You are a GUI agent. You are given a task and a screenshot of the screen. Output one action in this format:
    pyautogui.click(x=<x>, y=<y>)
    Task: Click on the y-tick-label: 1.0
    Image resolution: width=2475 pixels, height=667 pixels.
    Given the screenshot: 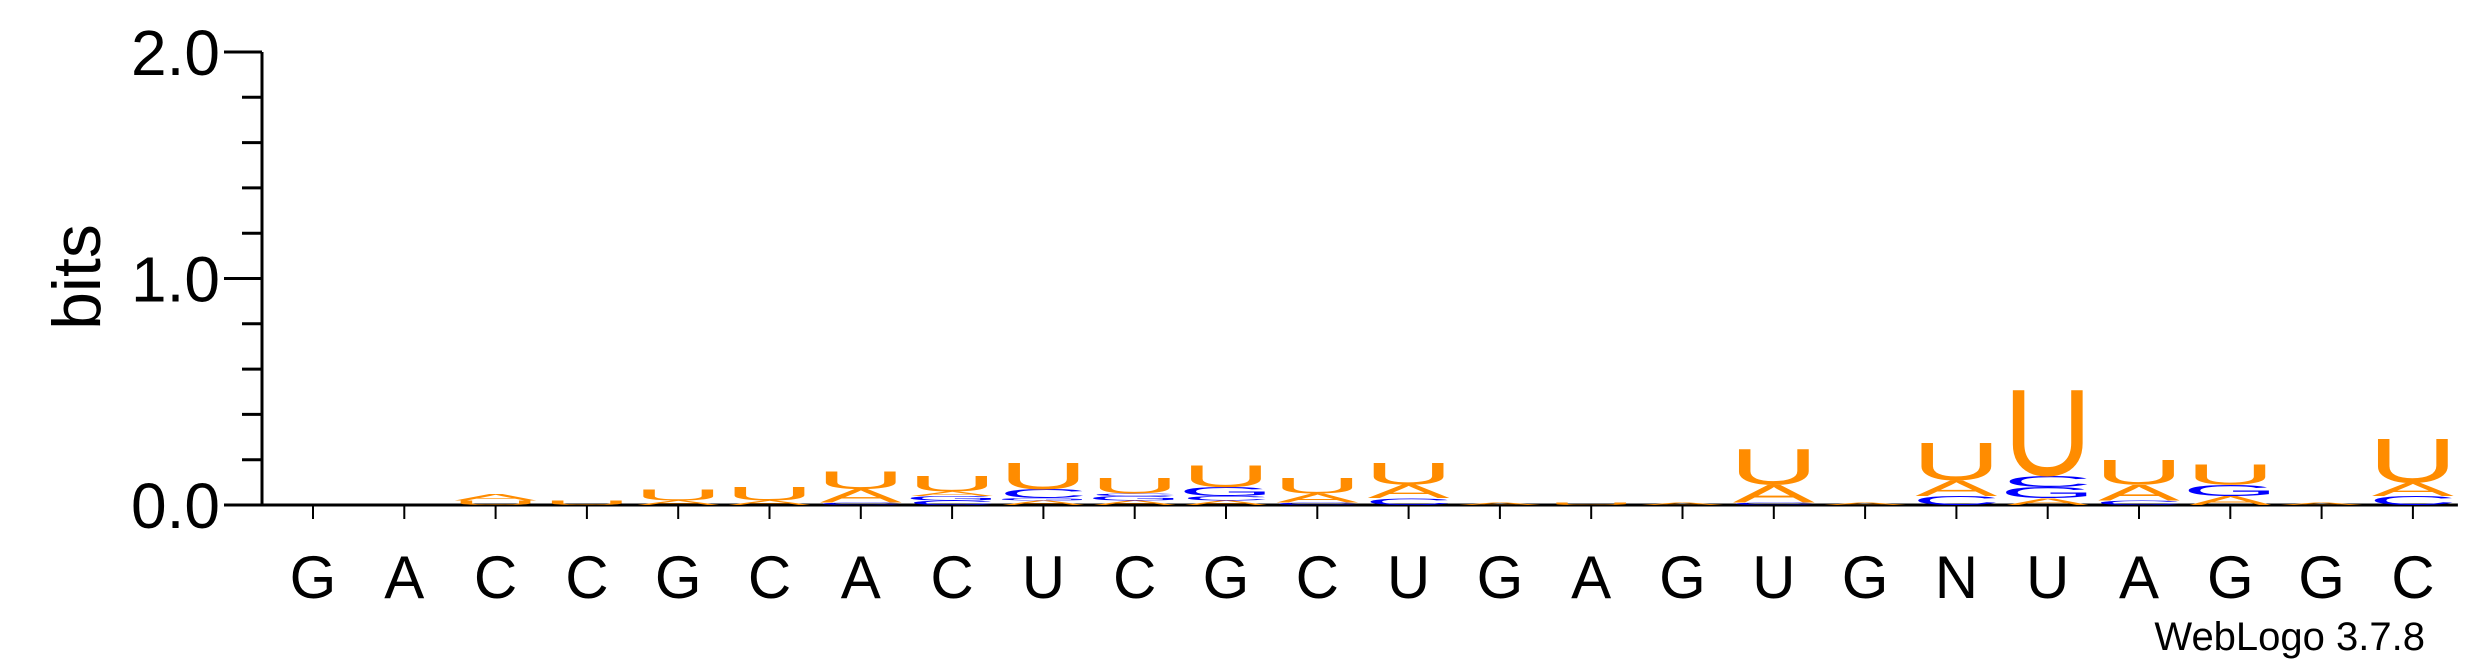 What is the action you would take?
    pyautogui.click(x=175, y=280)
    